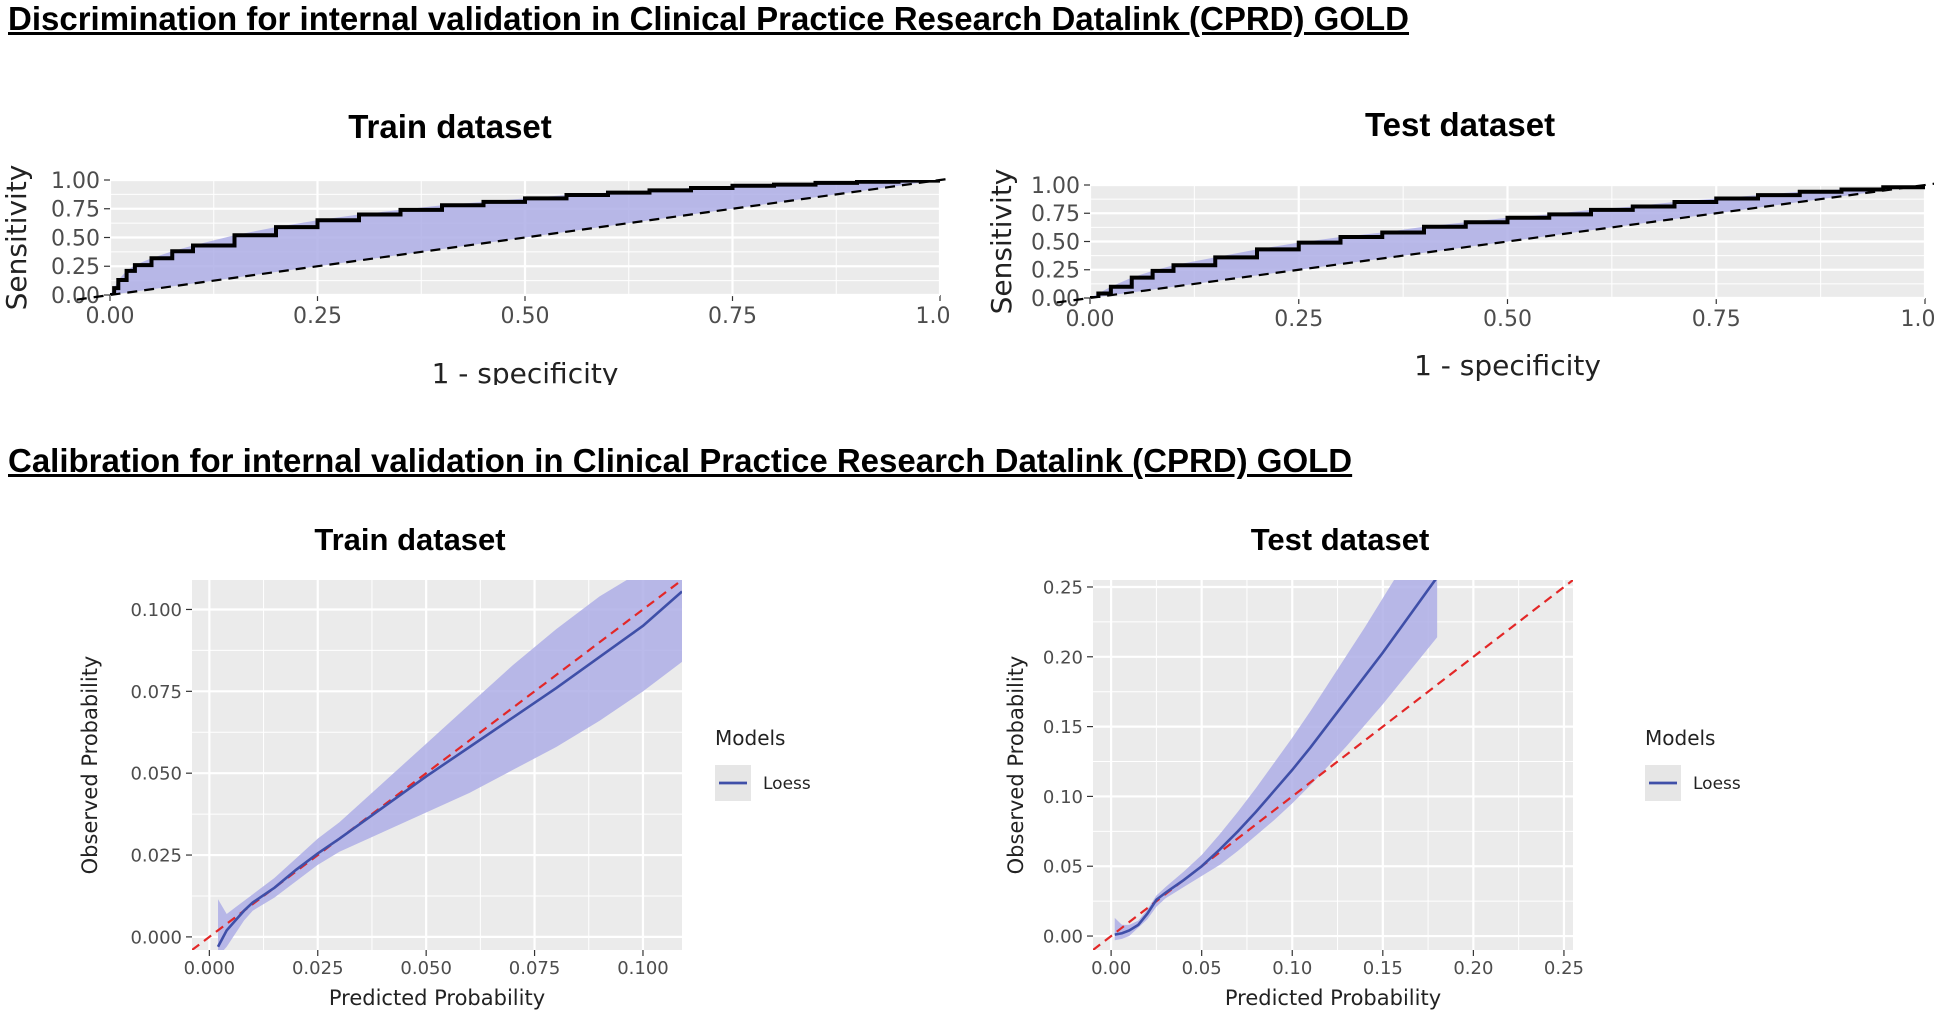  What do you see at coordinates (1063, 867) in the screenshot?
I see `y-tick-label: 0.05` at bounding box center [1063, 867].